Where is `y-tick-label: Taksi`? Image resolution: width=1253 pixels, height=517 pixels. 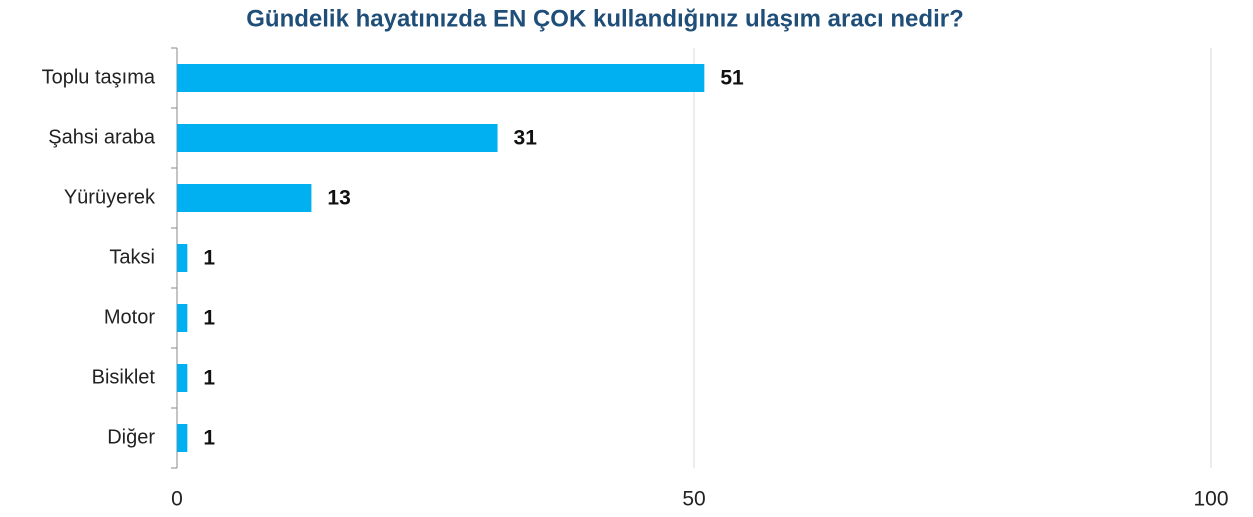 y-tick-label: Taksi is located at coordinates (132, 257).